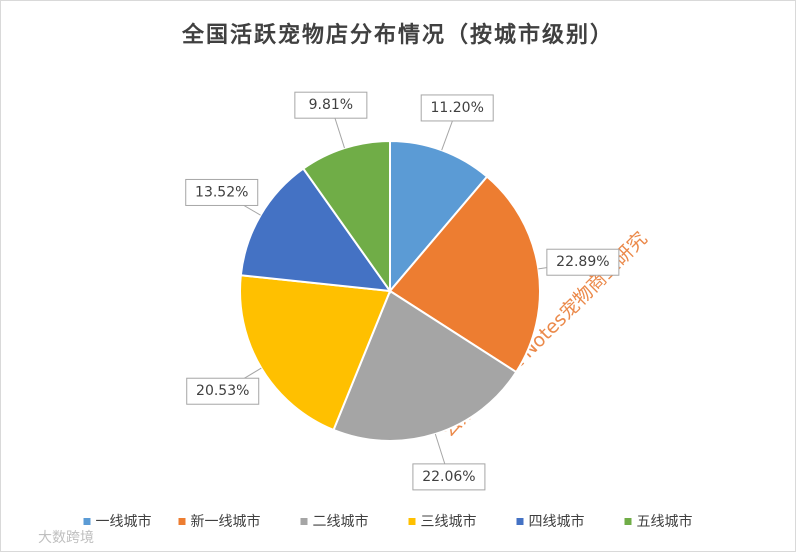  I want to click on legend-label: 二线城市, so click(341, 521).